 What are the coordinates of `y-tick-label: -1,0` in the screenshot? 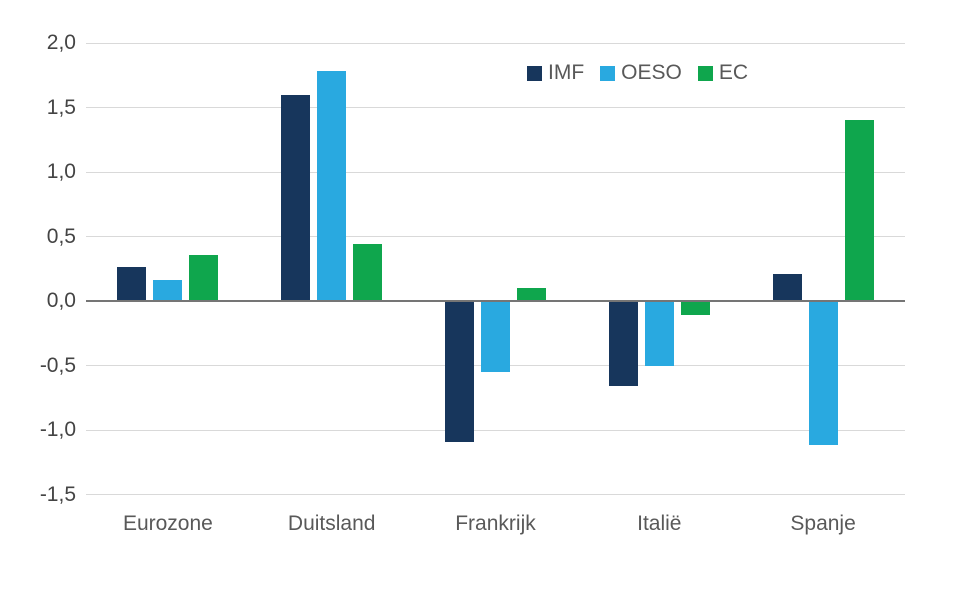 It's located at (57, 429).